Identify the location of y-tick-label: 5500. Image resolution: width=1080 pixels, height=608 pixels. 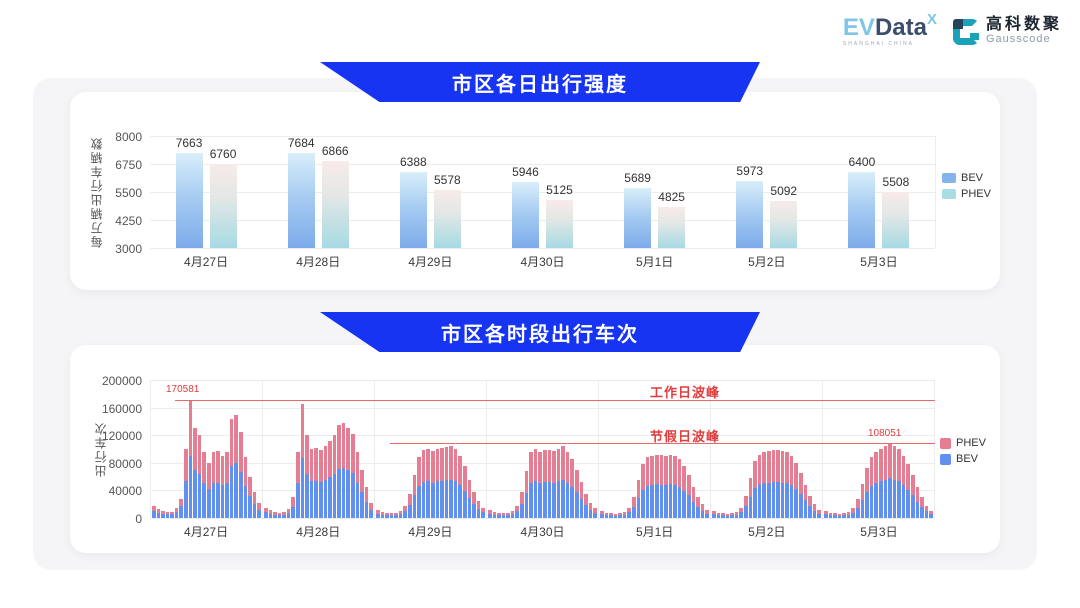
(128, 193).